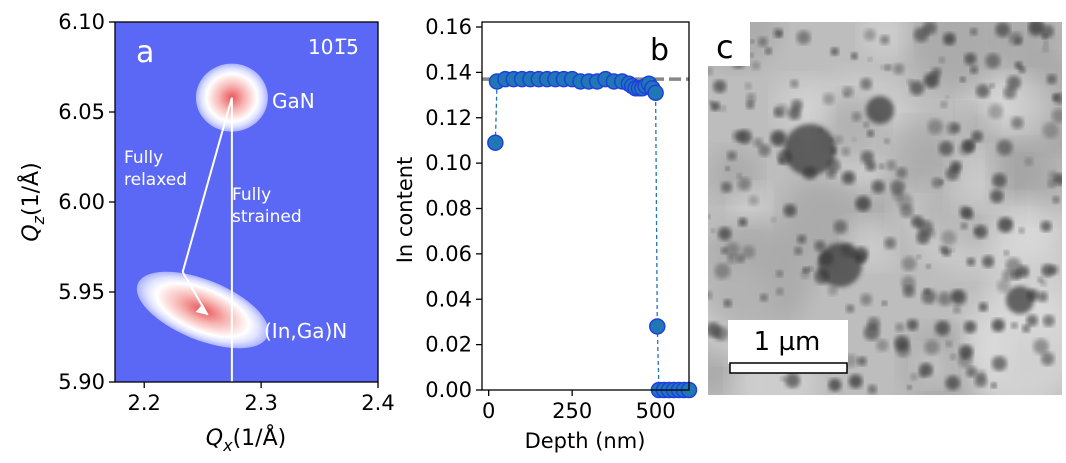  What do you see at coordinates (729, 44) in the screenshot?
I see `label-box` at bounding box center [729, 44].